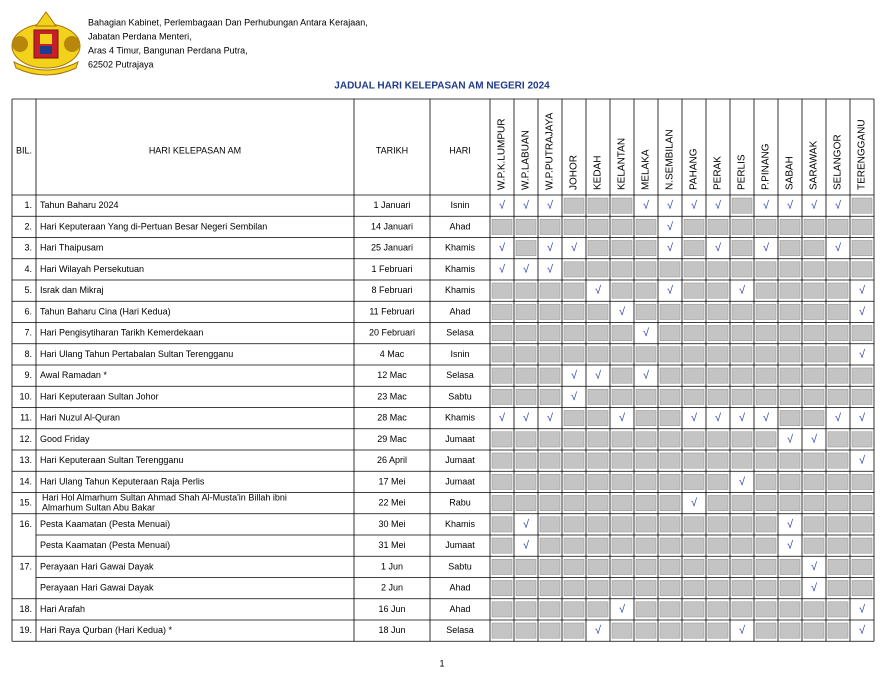 This screenshot has width=893, height=674. Describe the element at coordinates (442, 86) in the screenshot. I see `doc-title: JADUAL HARI KELEPASAN AM NEGERI 2024` at that location.